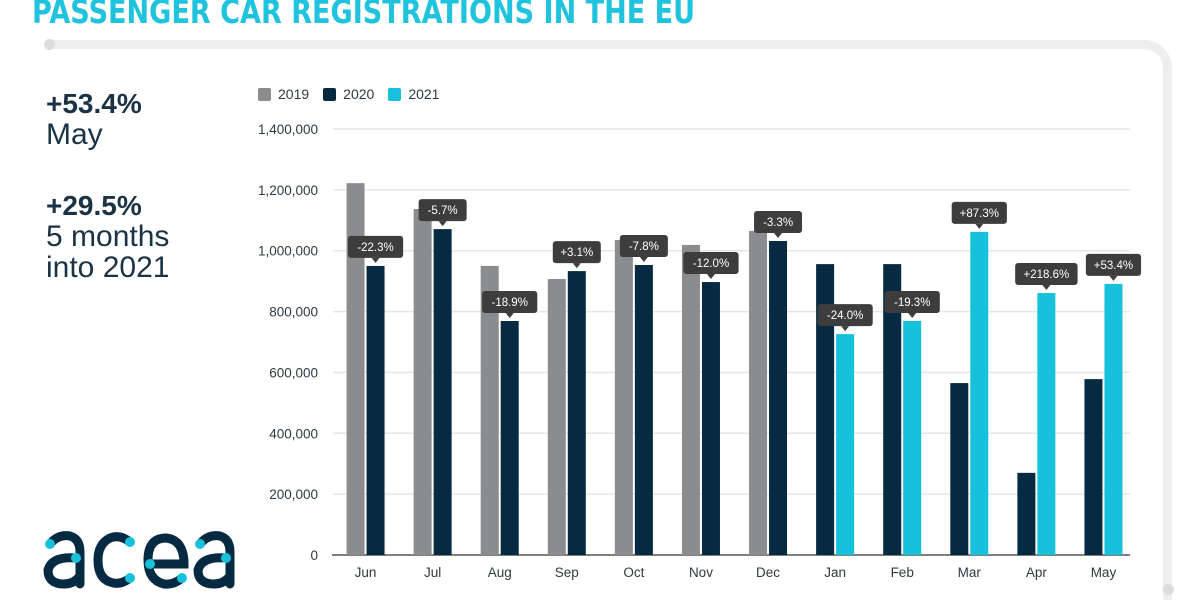 This screenshot has width=1200, height=600. I want to click on legend-label: 2021, so click(424, 94).